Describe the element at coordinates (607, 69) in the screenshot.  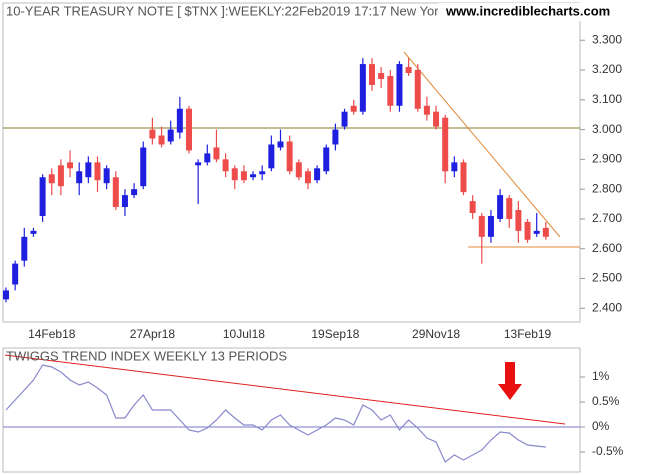
I see `y-tick-label: 3.200` at that location.